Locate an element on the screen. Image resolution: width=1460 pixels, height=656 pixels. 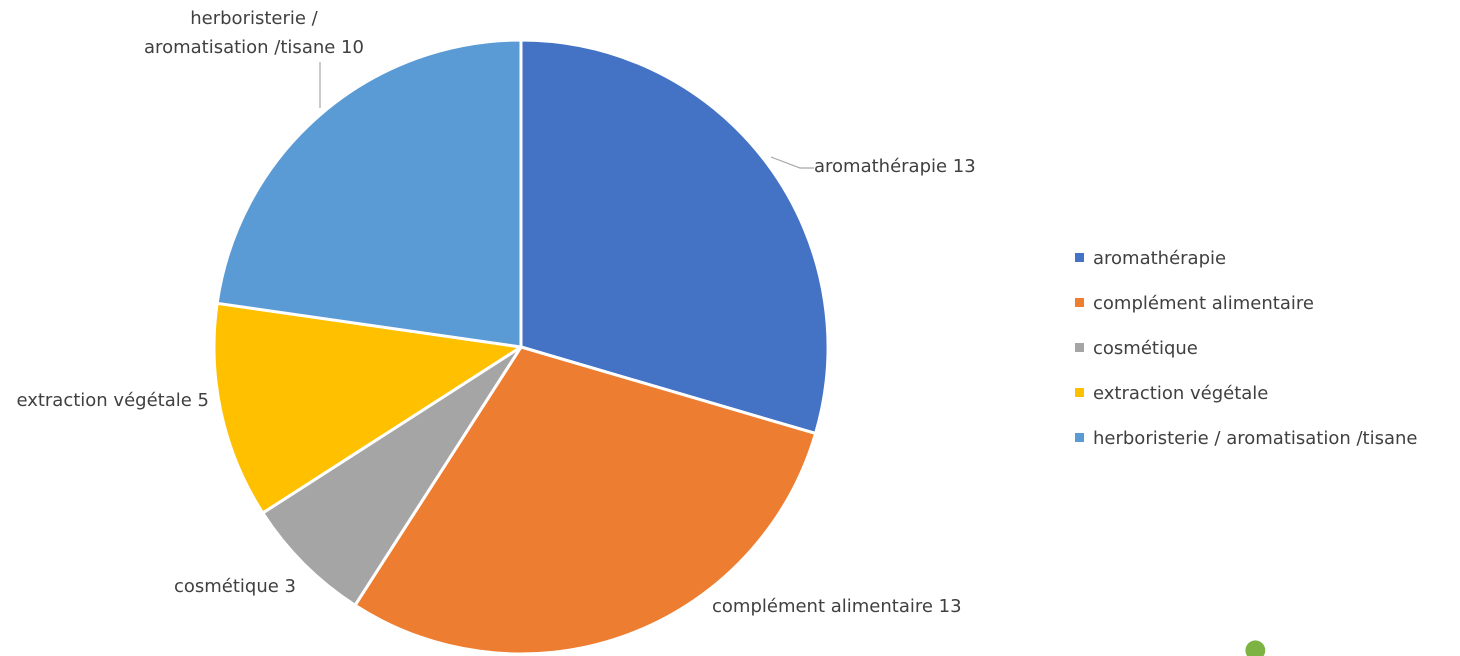
data-label-line-4-0: herboristerie / is located at coordinates (254, 18).